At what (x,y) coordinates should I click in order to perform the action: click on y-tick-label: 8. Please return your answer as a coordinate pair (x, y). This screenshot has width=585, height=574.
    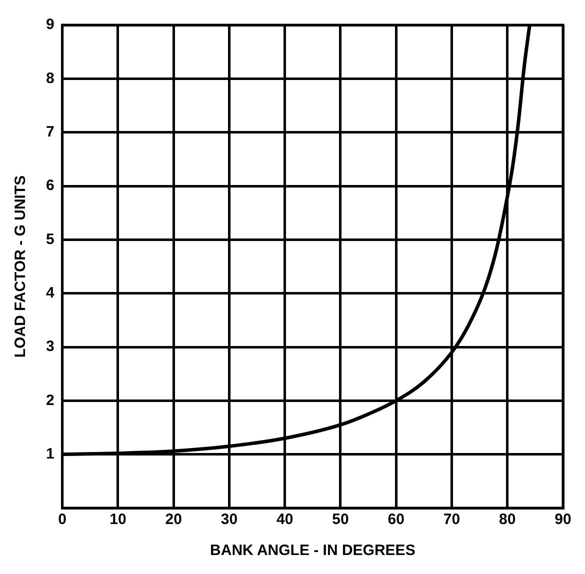
    Looking at the image, I should click on (50, 78).